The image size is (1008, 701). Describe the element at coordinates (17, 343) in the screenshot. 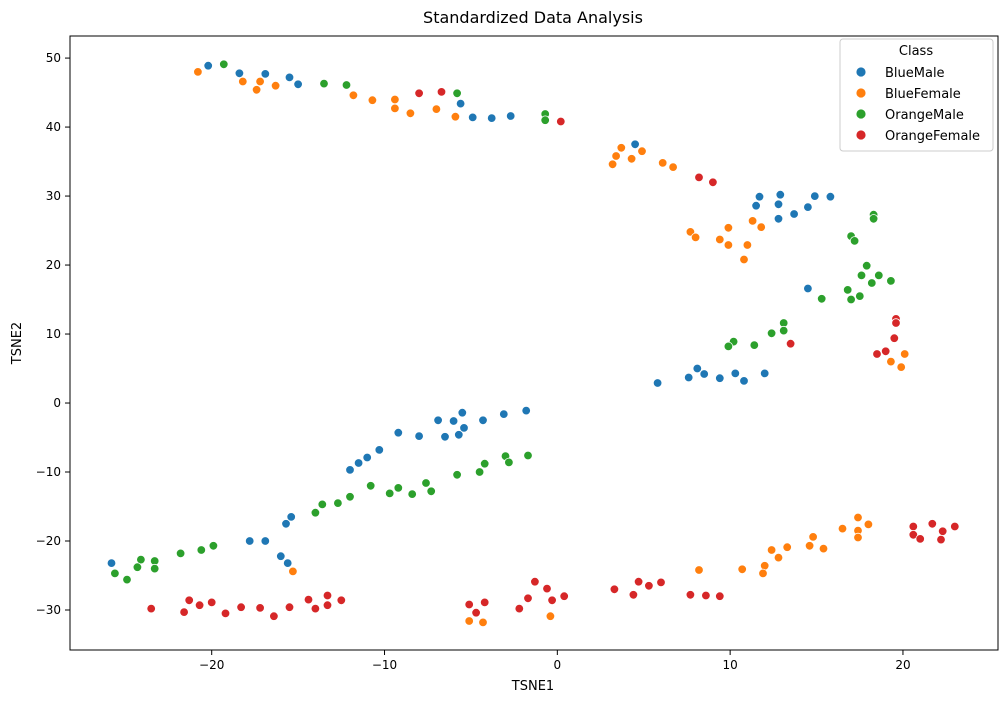

I see `y-axis-label: TSNE2` at that location.